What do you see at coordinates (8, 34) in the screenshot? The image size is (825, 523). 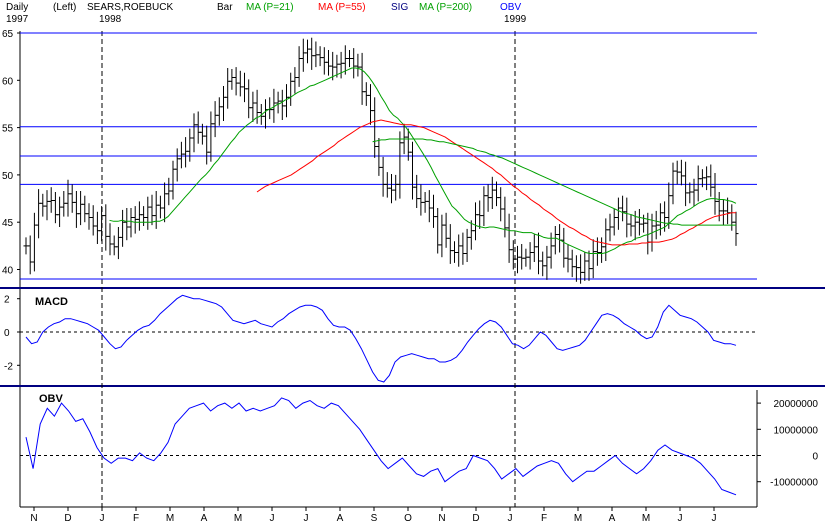 I see `price-tick-label: 65` at bounding box center [8, 34].